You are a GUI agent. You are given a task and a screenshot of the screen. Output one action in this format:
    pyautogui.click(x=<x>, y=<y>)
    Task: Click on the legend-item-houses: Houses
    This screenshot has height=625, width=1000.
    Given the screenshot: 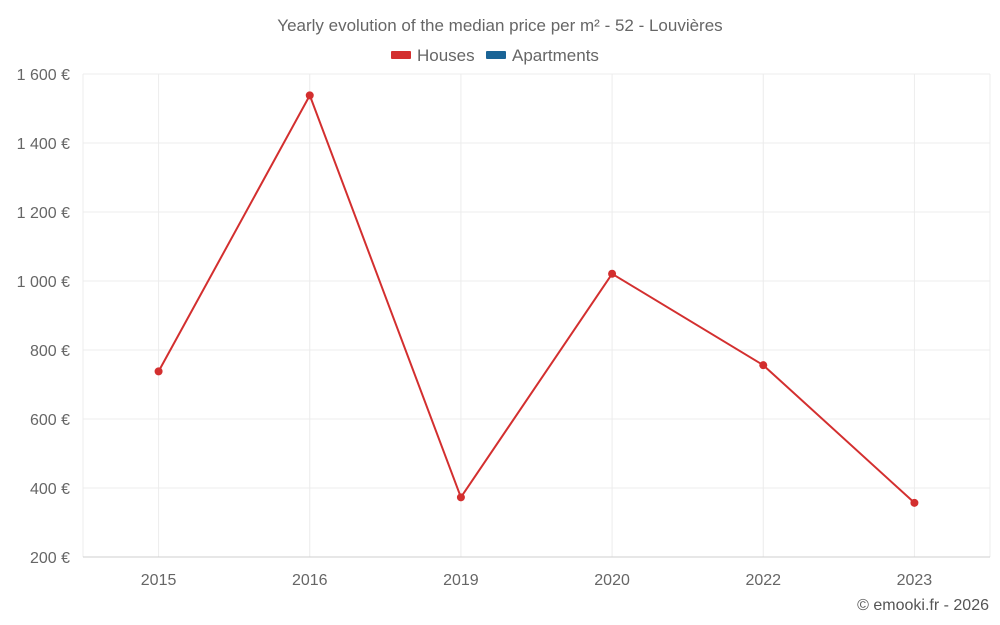 What is the action you would take?
    pyautogui.click(x=433, y=55)
    